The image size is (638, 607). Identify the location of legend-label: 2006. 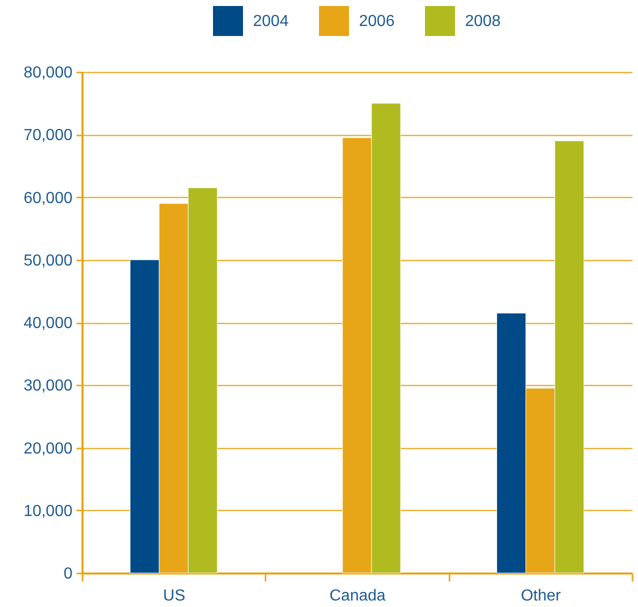
(377, 21).